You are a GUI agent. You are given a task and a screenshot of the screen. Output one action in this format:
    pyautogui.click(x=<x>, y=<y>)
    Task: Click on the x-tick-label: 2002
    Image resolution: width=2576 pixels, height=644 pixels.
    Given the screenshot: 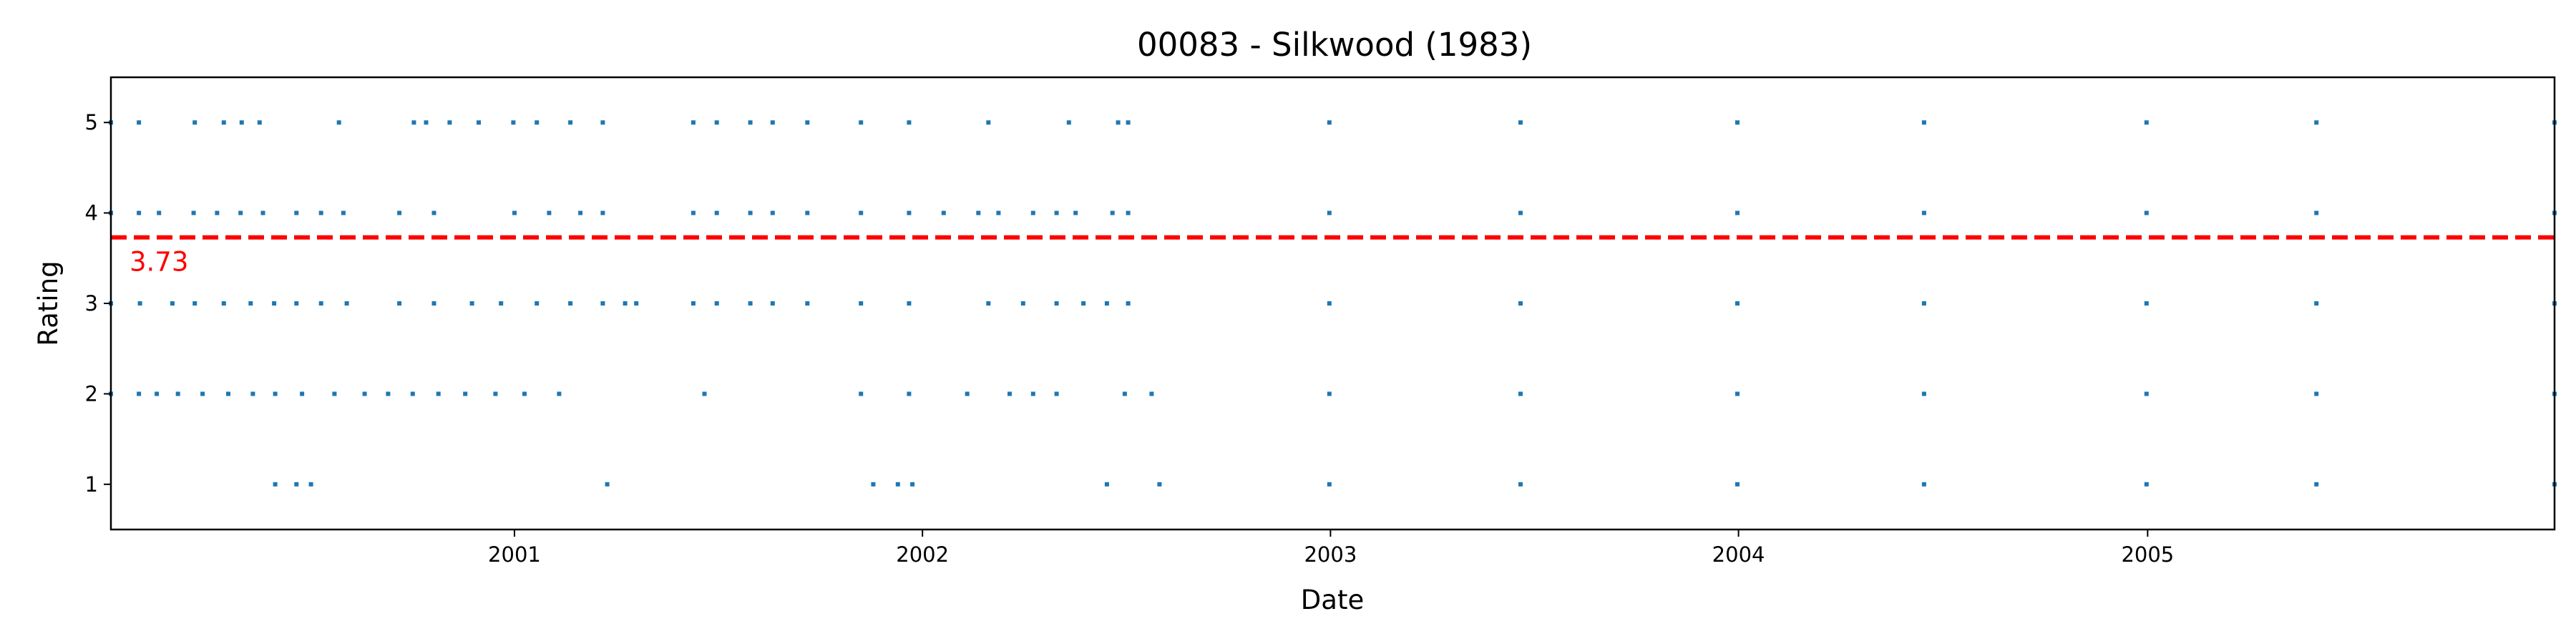 What is the action you would take?
    pyautogui.click(x=922, y=554)
    